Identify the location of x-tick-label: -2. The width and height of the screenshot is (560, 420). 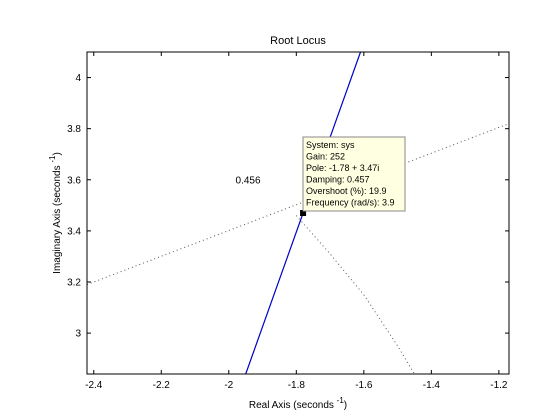
(228, 385).